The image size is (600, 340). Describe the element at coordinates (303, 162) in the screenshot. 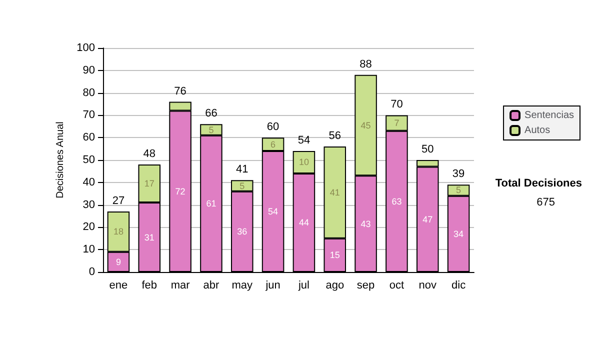

I see `data-label: 10` at that location.